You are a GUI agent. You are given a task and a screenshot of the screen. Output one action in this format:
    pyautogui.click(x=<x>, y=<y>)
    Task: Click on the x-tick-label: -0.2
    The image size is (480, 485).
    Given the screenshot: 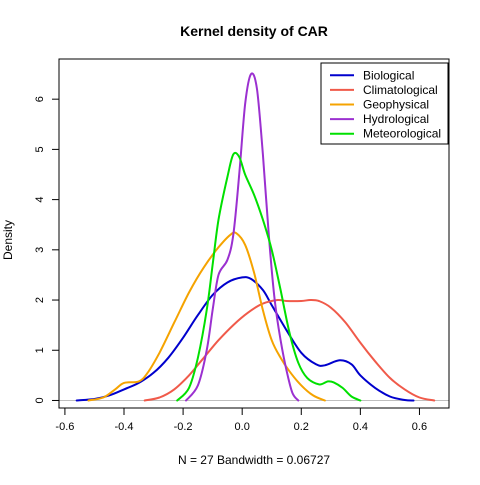 What is the action you would take?
    pyautogui.click(x=183, y=427)
    